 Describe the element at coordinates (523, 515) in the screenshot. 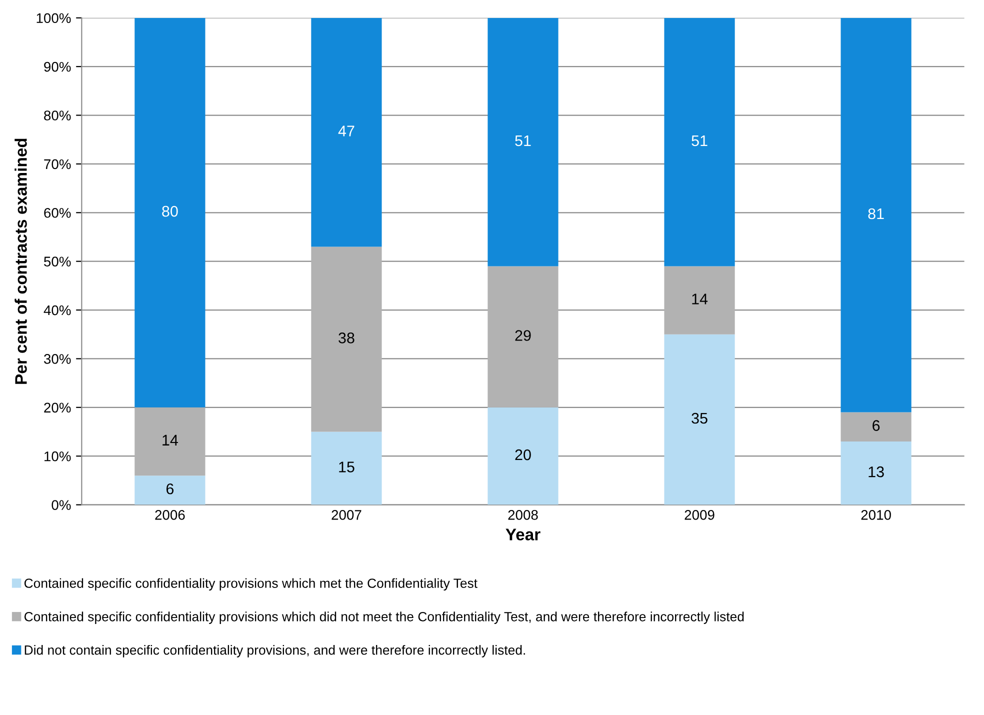

I see `x-tick-label: 2008` at that location.